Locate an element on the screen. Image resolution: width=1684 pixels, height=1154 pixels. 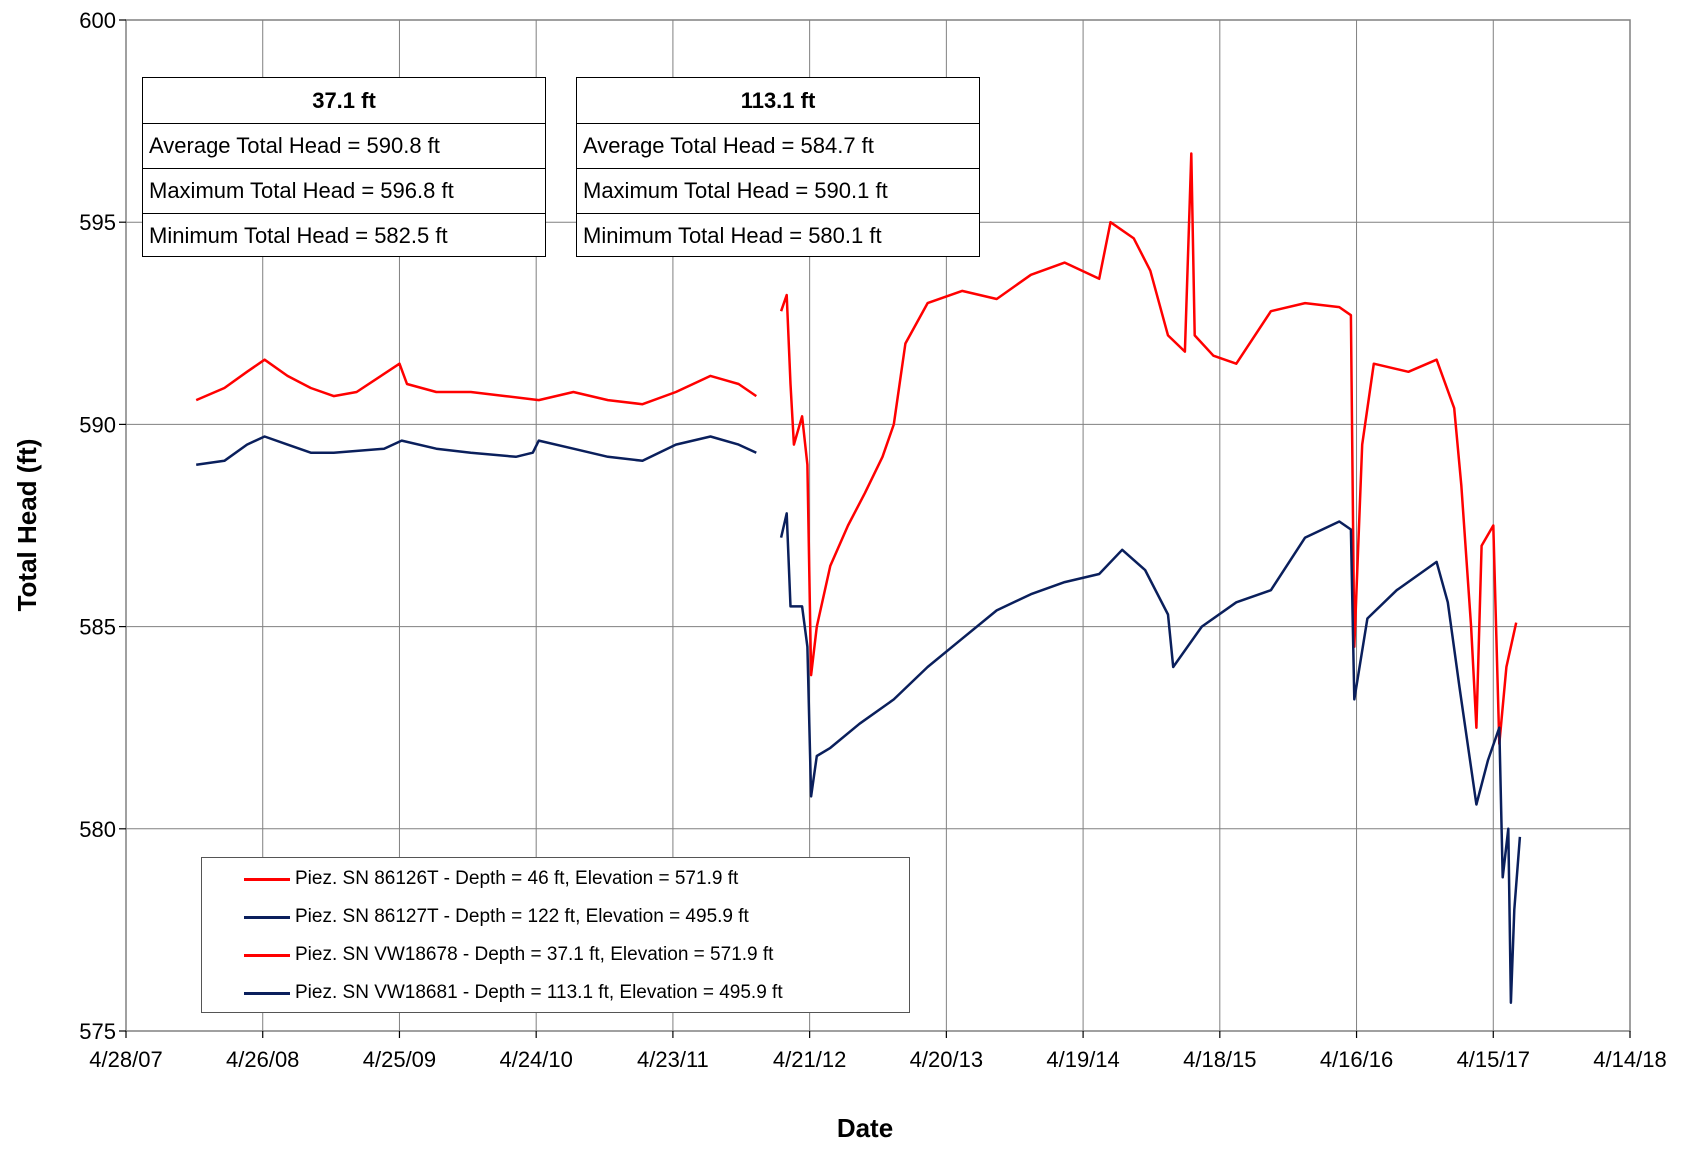
stats-minimum: Minimum Total Head = 580.1 ft is located at coordinates (732, 235).